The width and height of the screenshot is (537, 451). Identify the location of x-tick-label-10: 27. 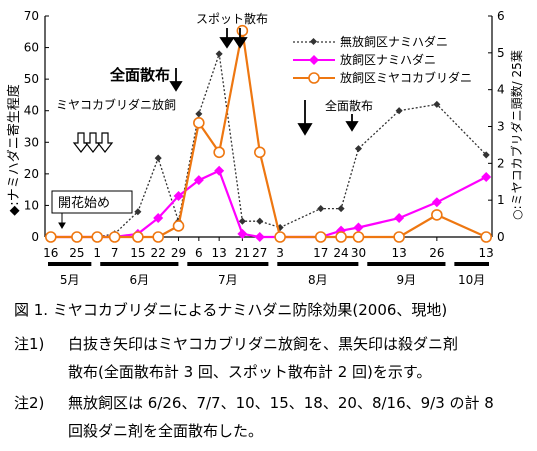
(259, 253).